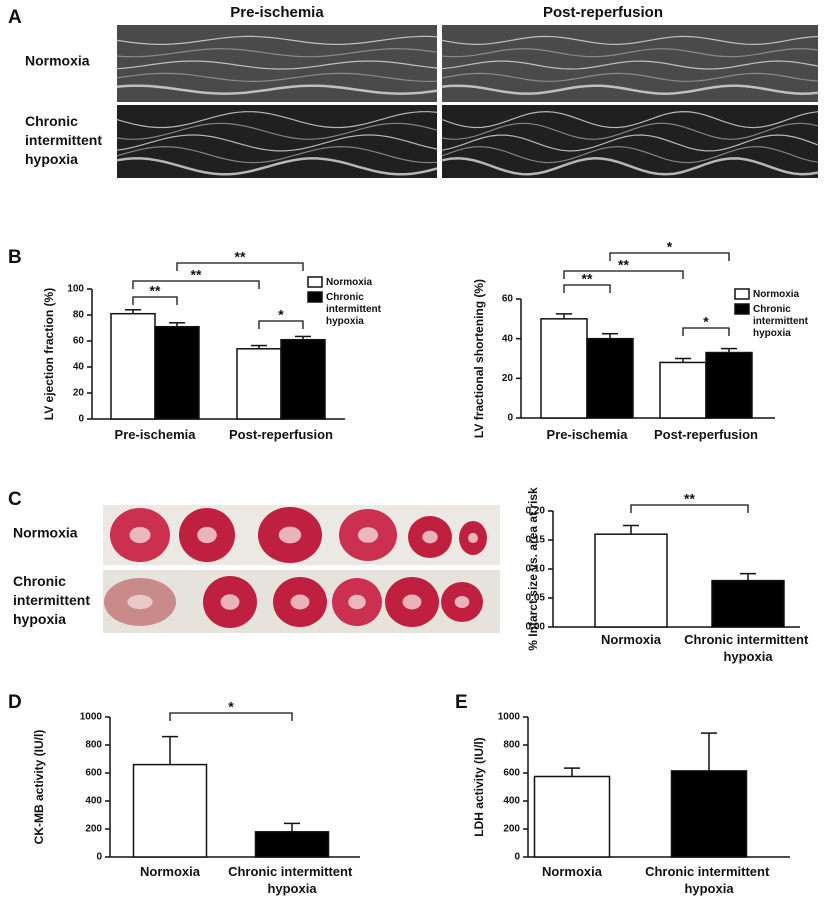 Image resolution: width=838 pixels, height=904 pixels. I want to click on column-label: Pre-ischemia, so click(277, 12).